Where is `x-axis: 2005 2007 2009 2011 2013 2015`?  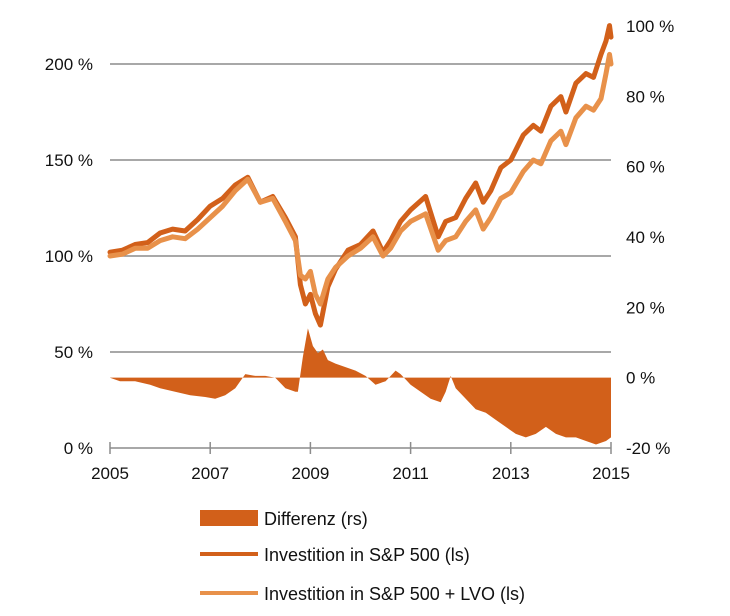 x-axis: 2005 2007 2009 2011 2013 2015 is located at coordinates (360, 462).